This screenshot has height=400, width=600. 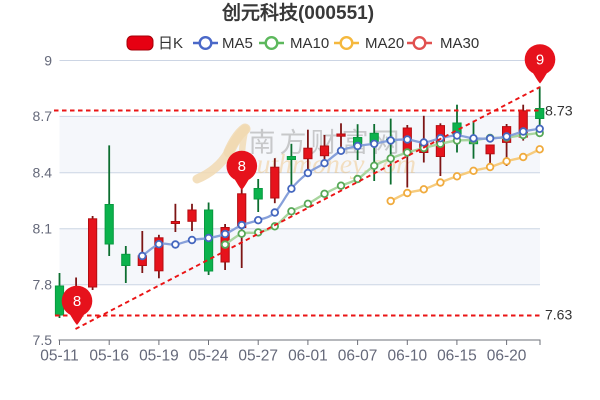 I want to click on svg-text: 8.7, so click(x=43, y=116).